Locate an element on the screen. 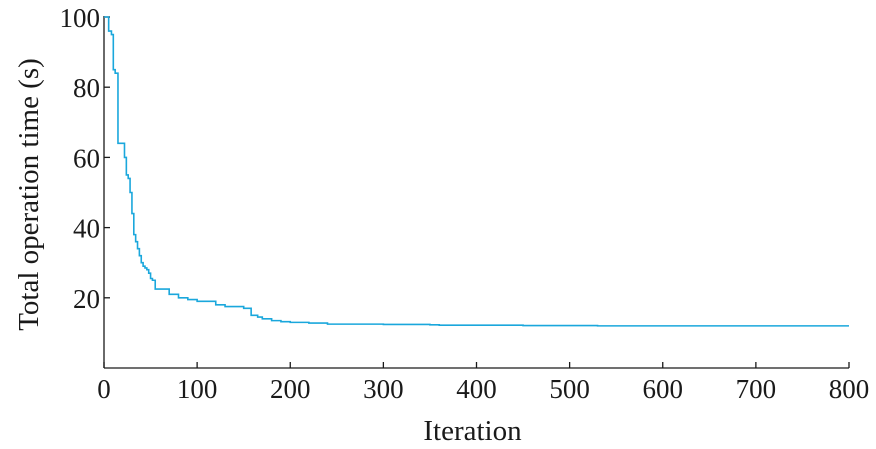 Image resolution: width=876 pixels, height=449 pixels. y-tick-label: 40 is located at coordinates (86, 229).